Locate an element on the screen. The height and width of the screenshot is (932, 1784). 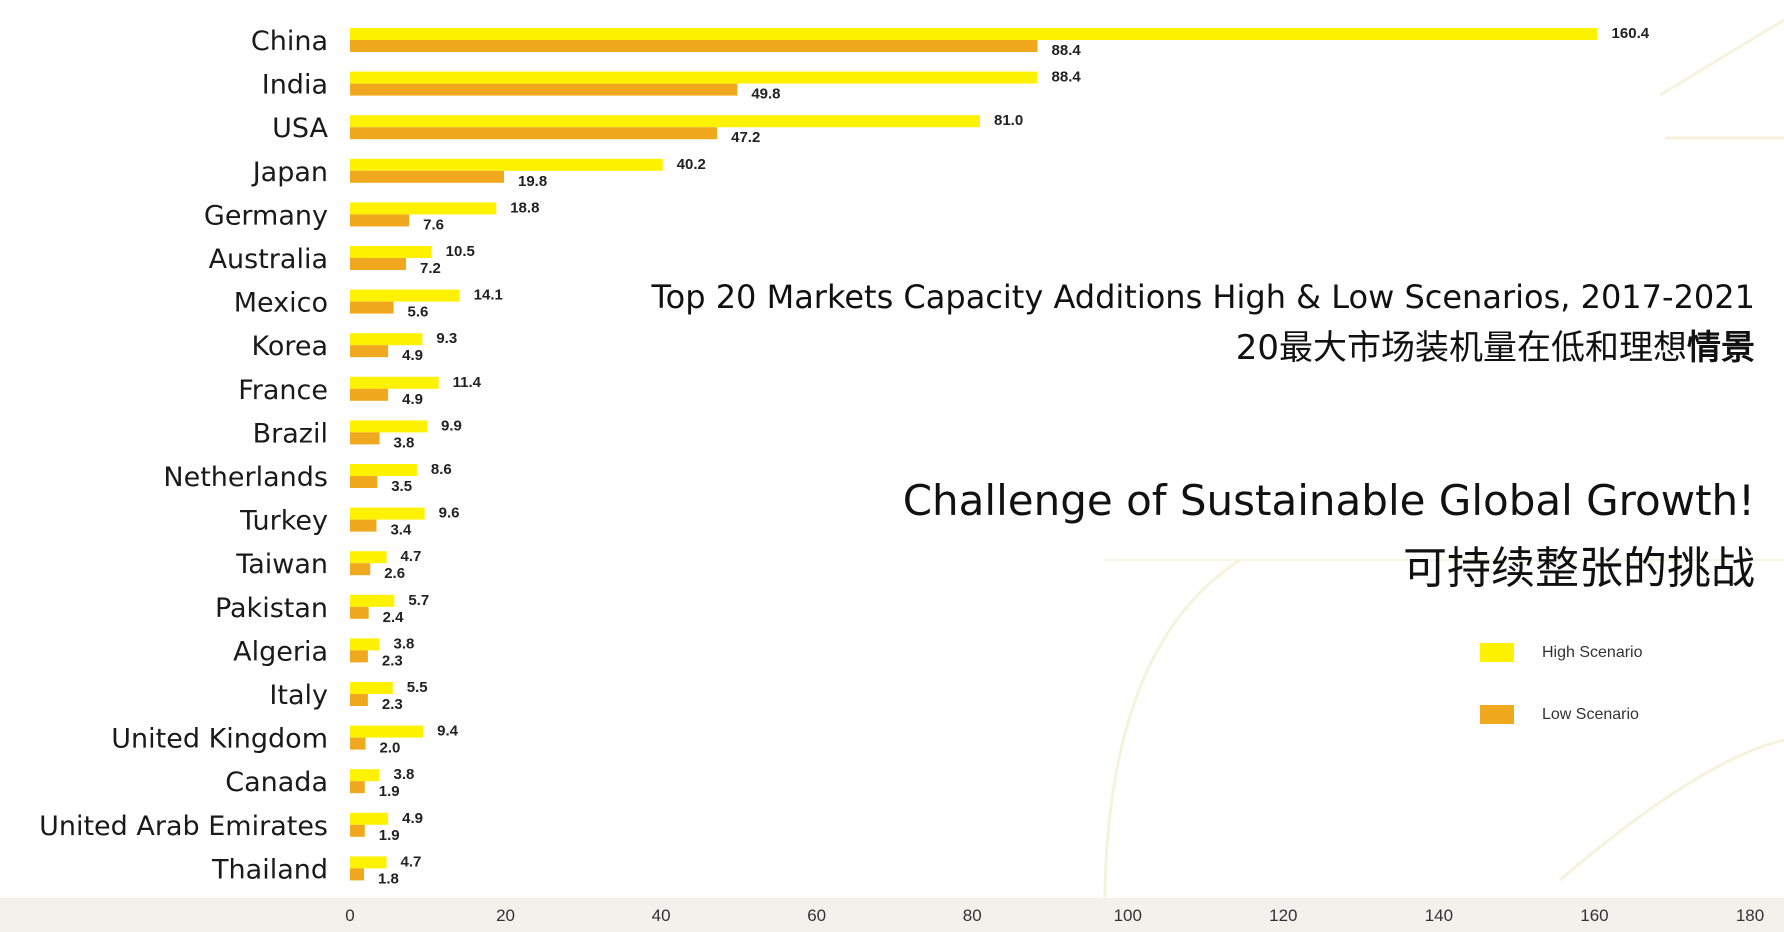
value-label-high-netherlands: 8.6 is located at coordinates (441, 469).